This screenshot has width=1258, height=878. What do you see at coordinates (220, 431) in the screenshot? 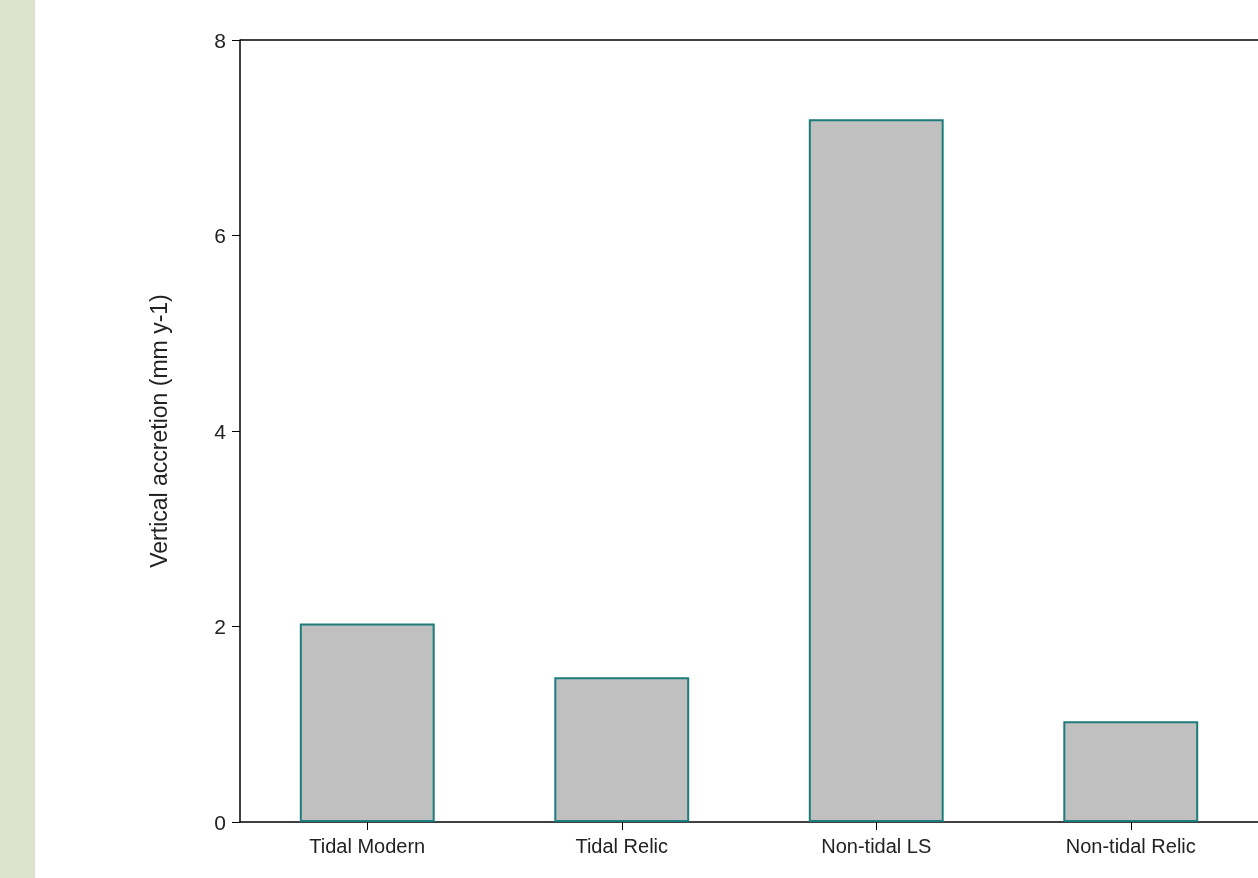
I see `y-tick-label: 4` at bounding box center [220, 431].